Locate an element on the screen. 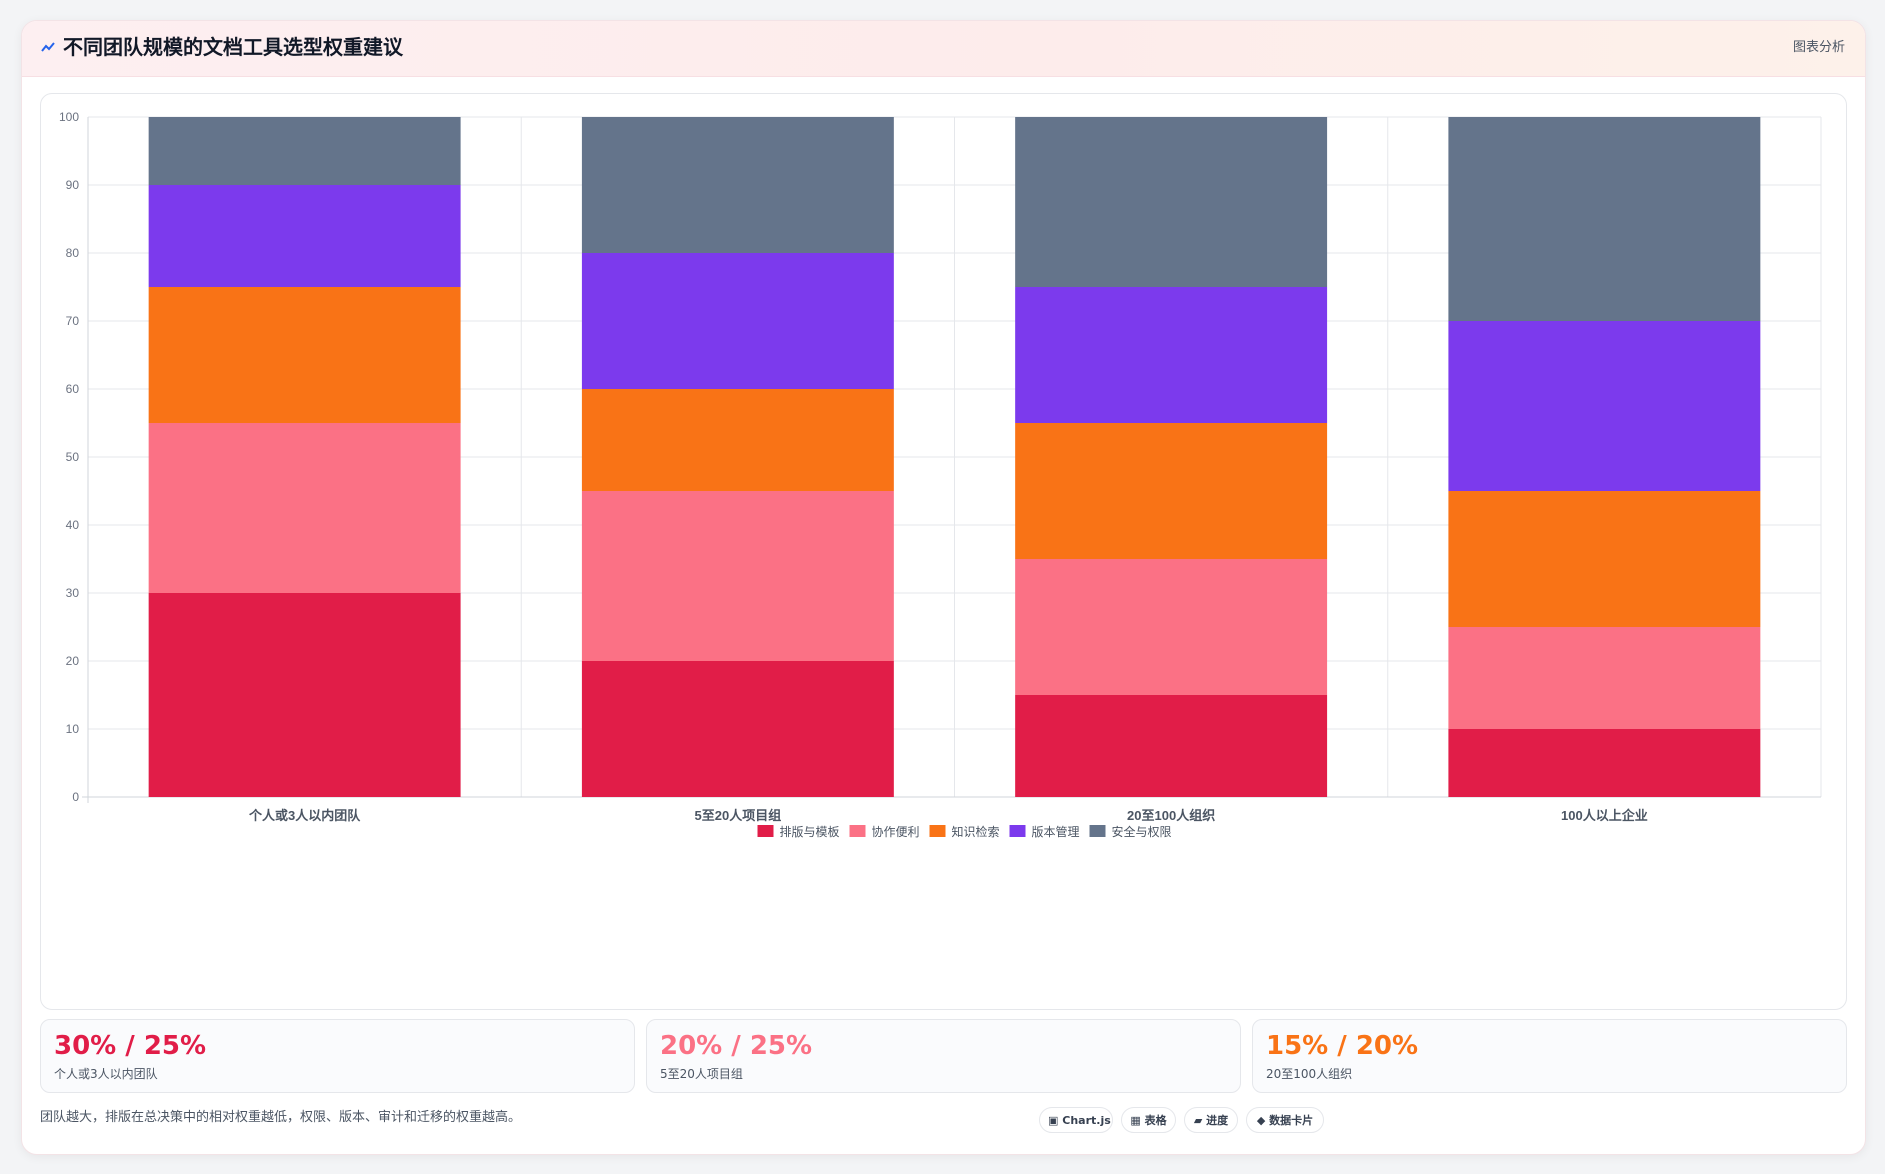  y-tick-label: 40 is located at coordinates (73, 525).